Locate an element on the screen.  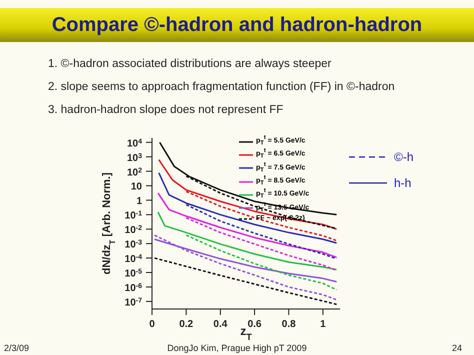
text: 2. slope seems to approach fragmentation function (FF) in ©-hadron is located at coordinates (221, 87).